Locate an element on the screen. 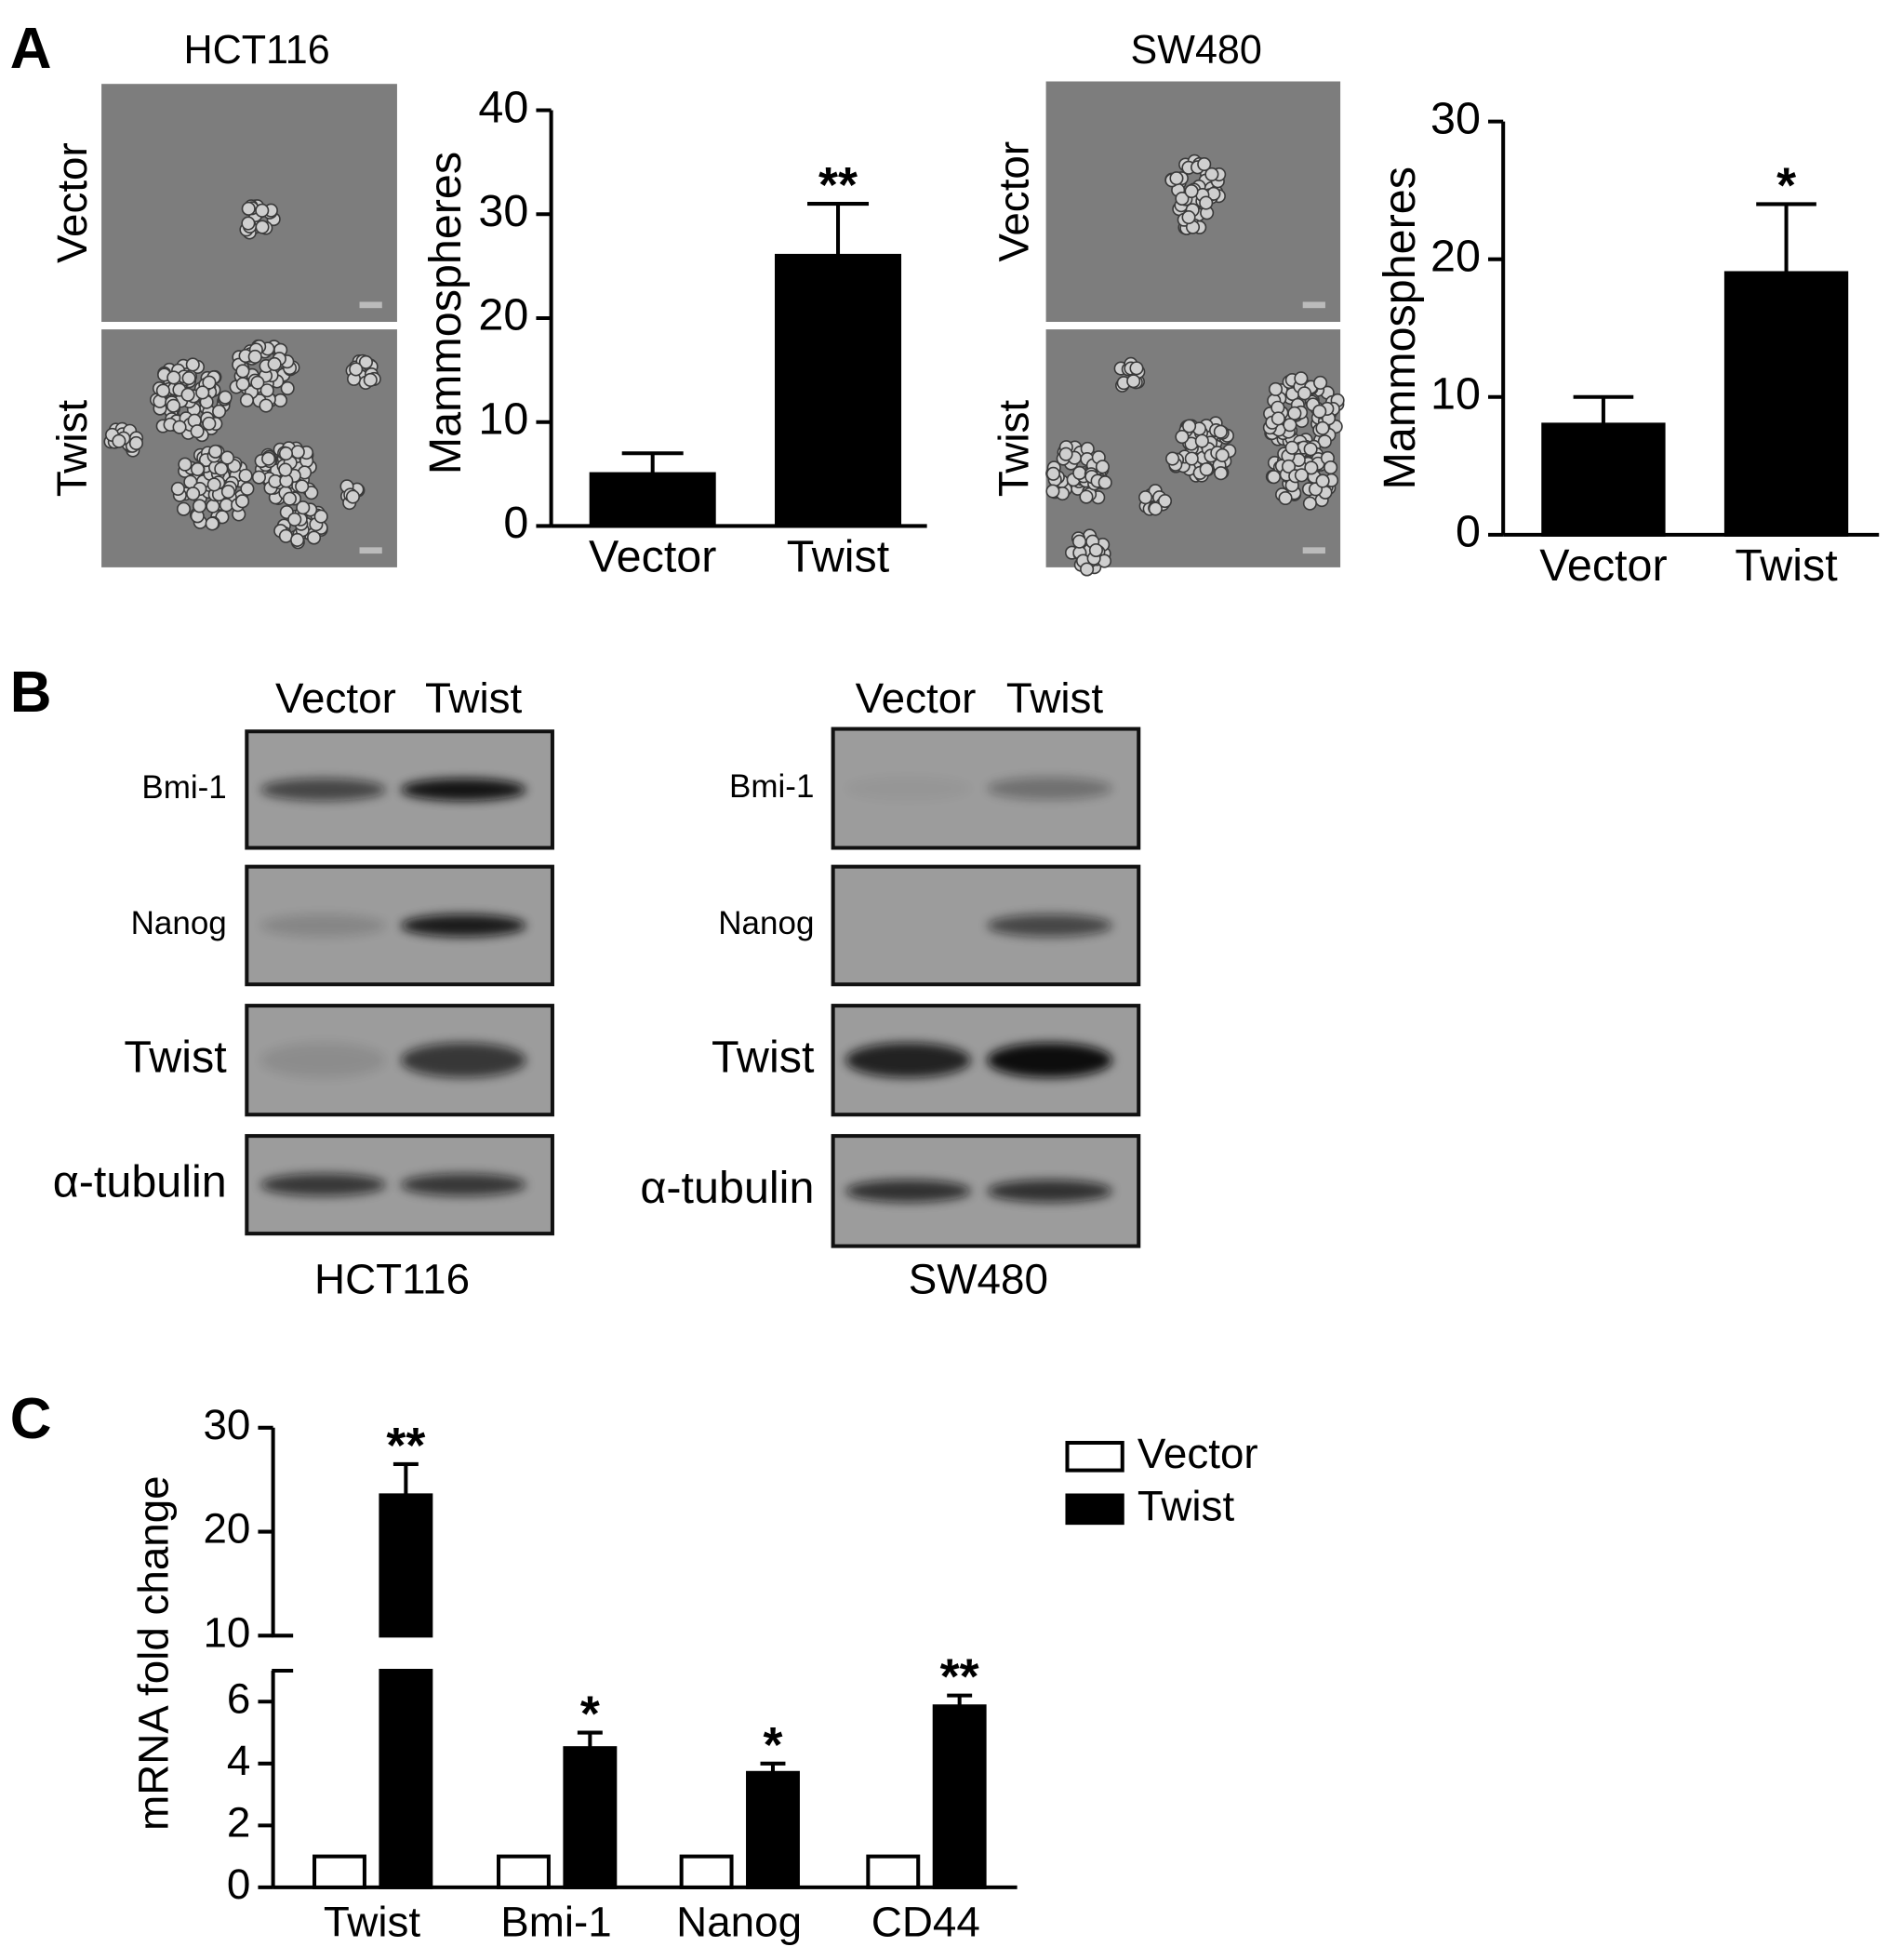 The width and height of the screenshot is (1889, 1960). panel-label: C is located at coordinates (31, 1419).